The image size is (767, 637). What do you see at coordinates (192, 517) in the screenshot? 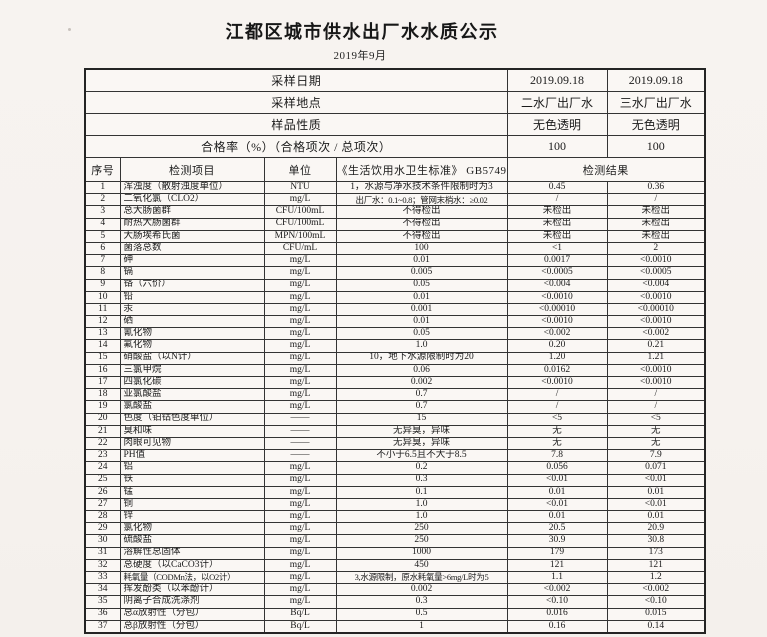
I see `cell-item: 锌` at bounding box center [192, 517].